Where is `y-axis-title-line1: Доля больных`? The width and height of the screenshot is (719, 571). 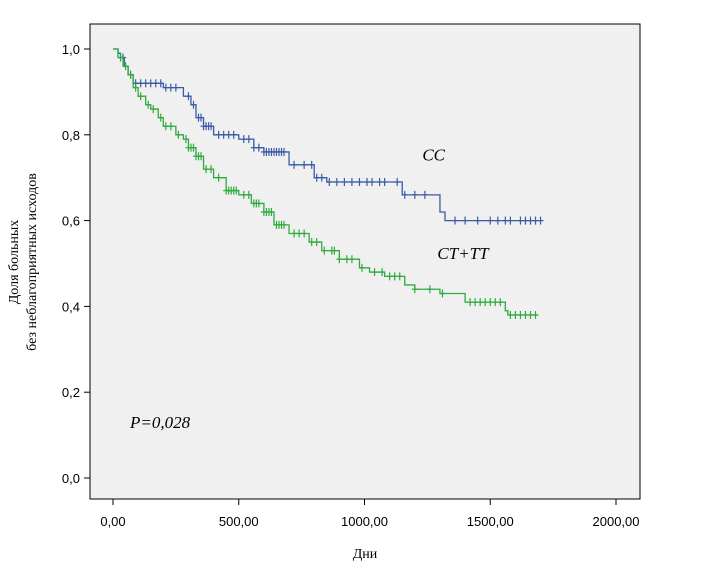 y-axis-title-line1: Доля больных is located at coordinates (14, 262).